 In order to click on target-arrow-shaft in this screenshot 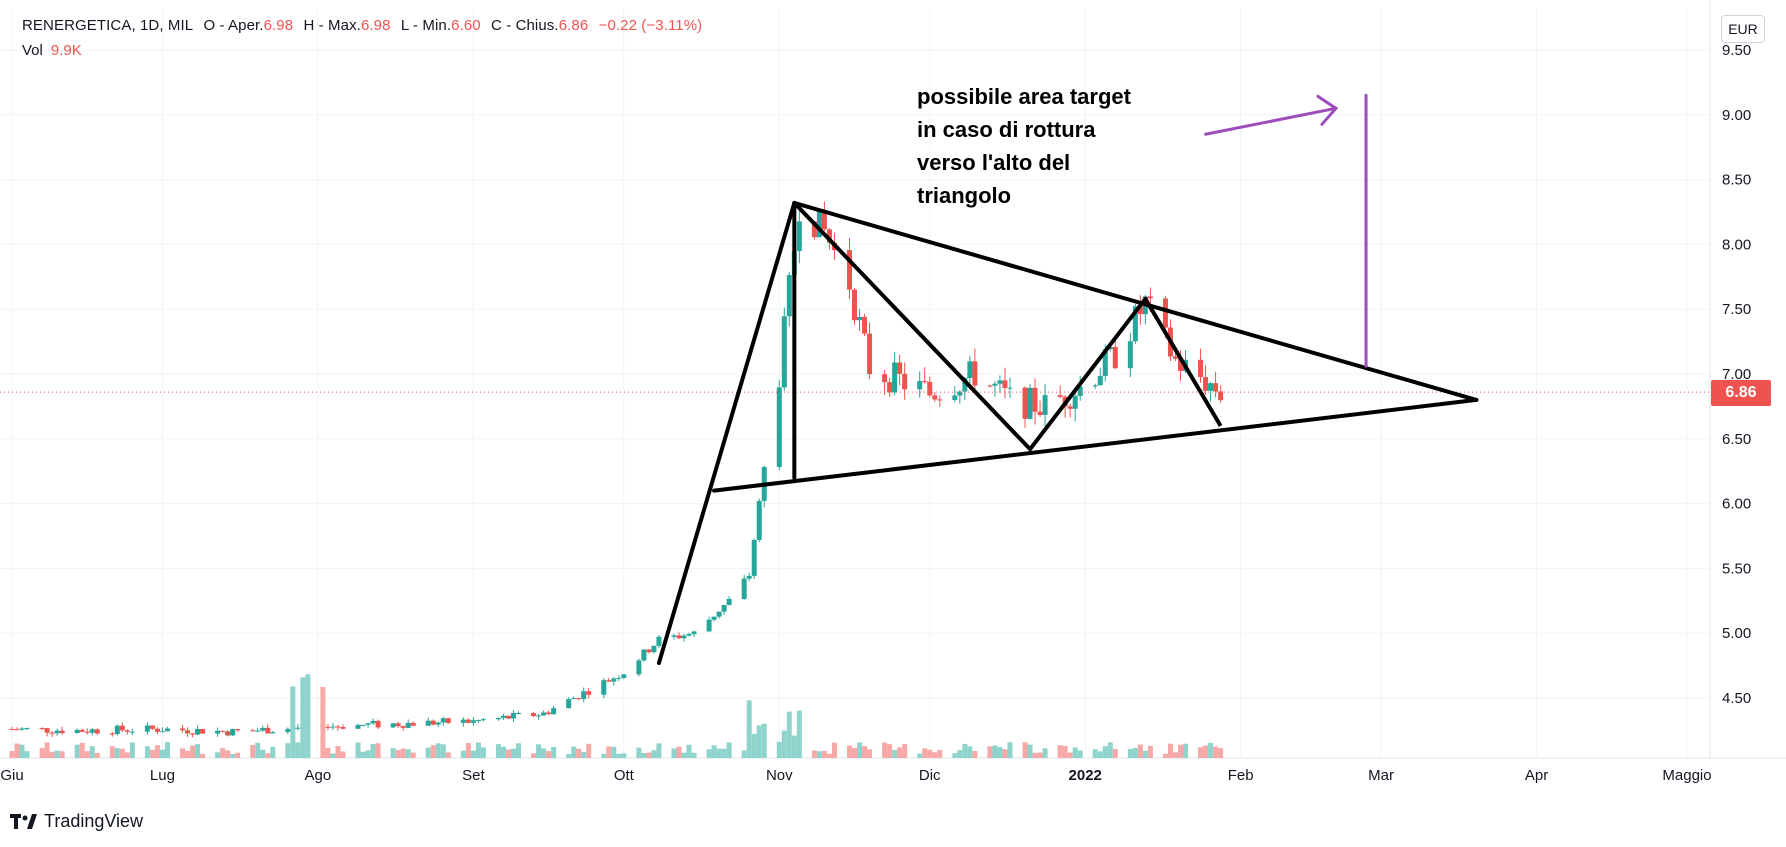, I will do `click(1271, 121)`.